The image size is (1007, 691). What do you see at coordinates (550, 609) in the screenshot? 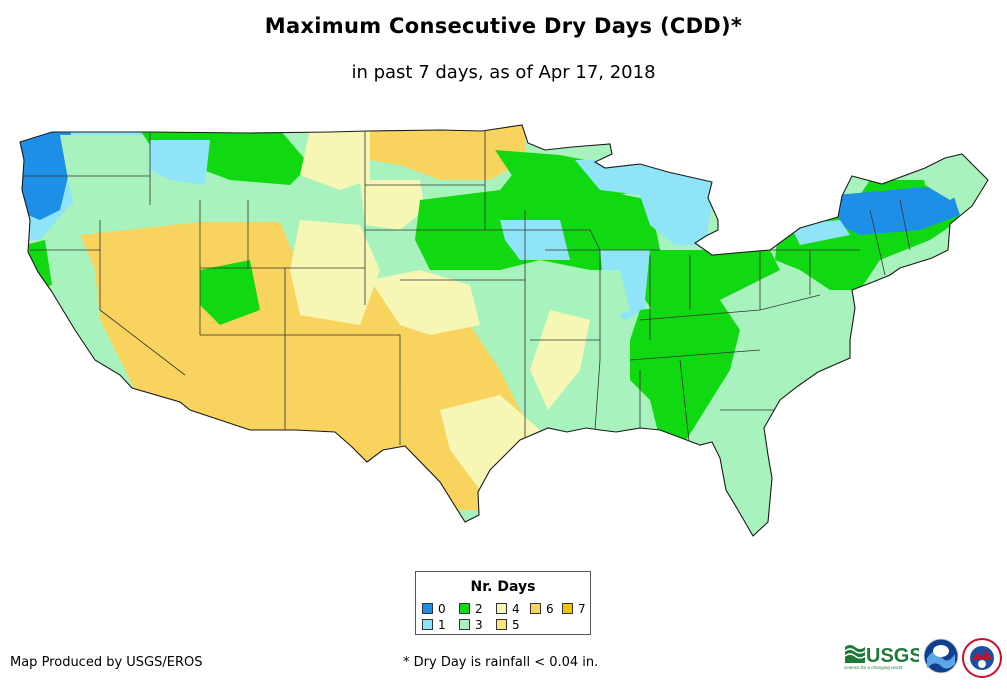
I see `legend-label-6: 6` at bounding box center [550, 609].